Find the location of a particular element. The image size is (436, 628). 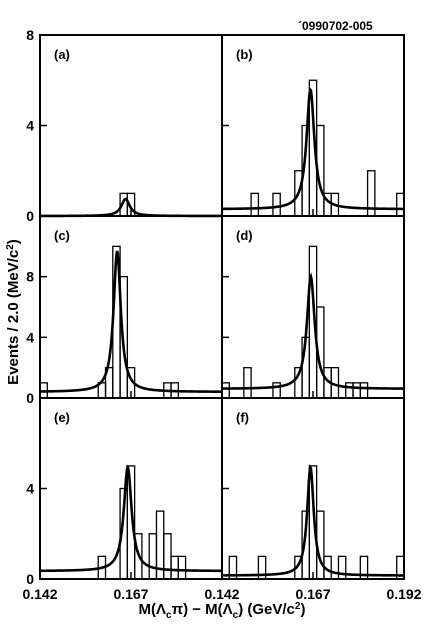

panel-a: 0 4 8 (a) is located at coordinates (124, 125).